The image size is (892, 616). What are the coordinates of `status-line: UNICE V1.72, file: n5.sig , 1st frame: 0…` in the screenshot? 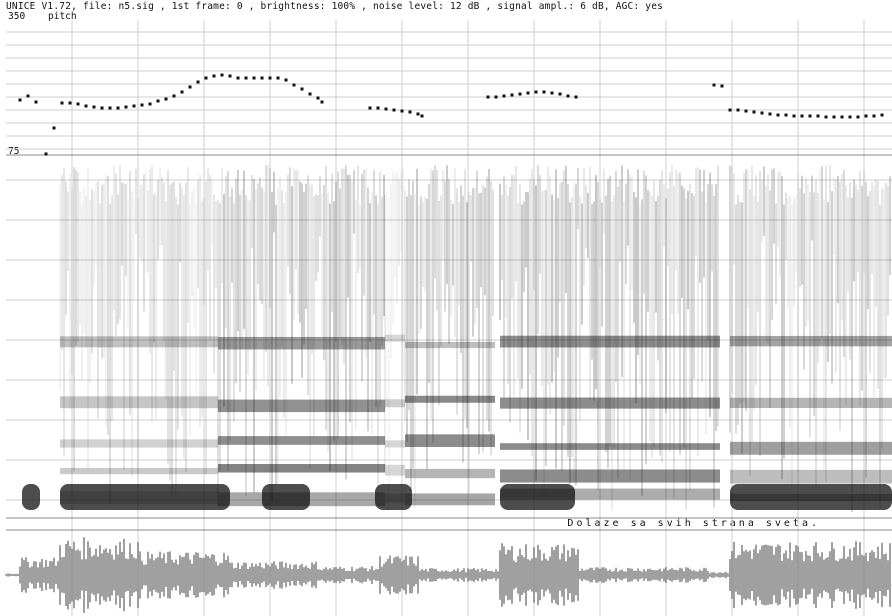 It's located at (335, 6).